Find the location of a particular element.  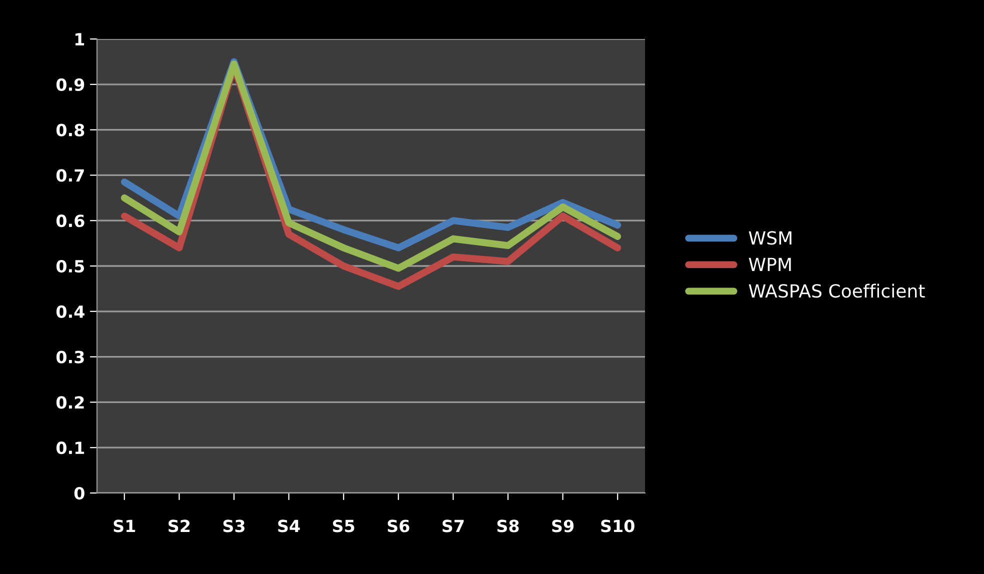

x-tick-label: S3 is located at coordinates (233, 526).